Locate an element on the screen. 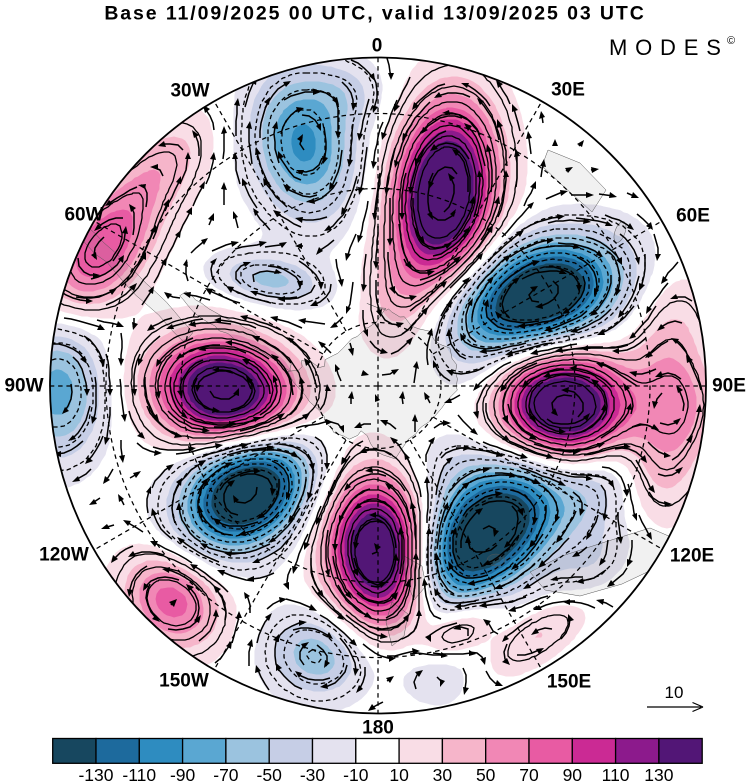 This screenshot has width=750, height=783. svg-text: -130 is located at coordinates (95, 774).